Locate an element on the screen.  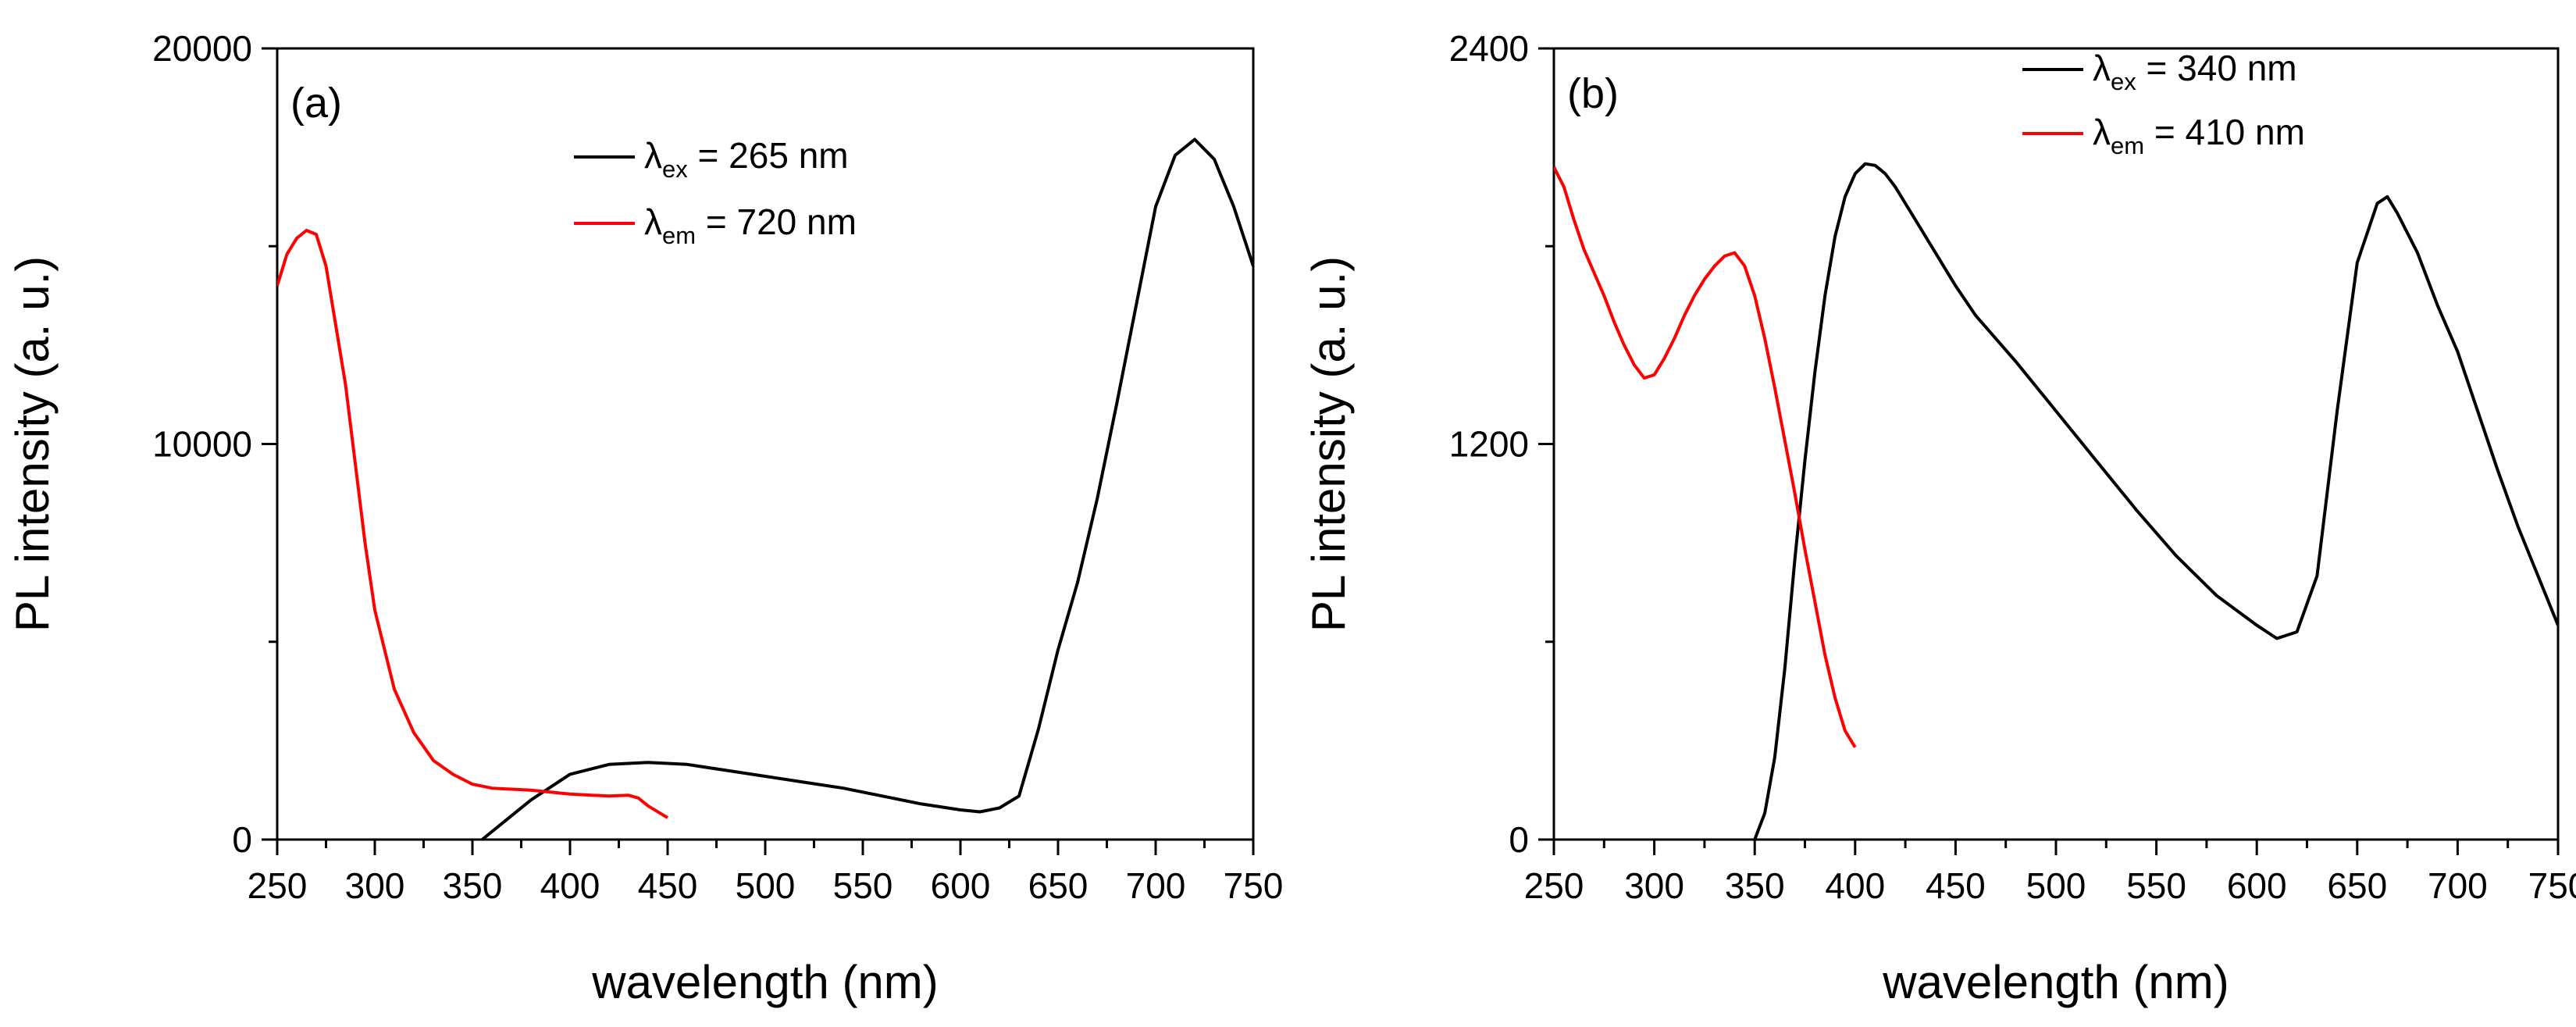
legend-entry-em: λem = 410 nm is located at coordinates (2199, 135).